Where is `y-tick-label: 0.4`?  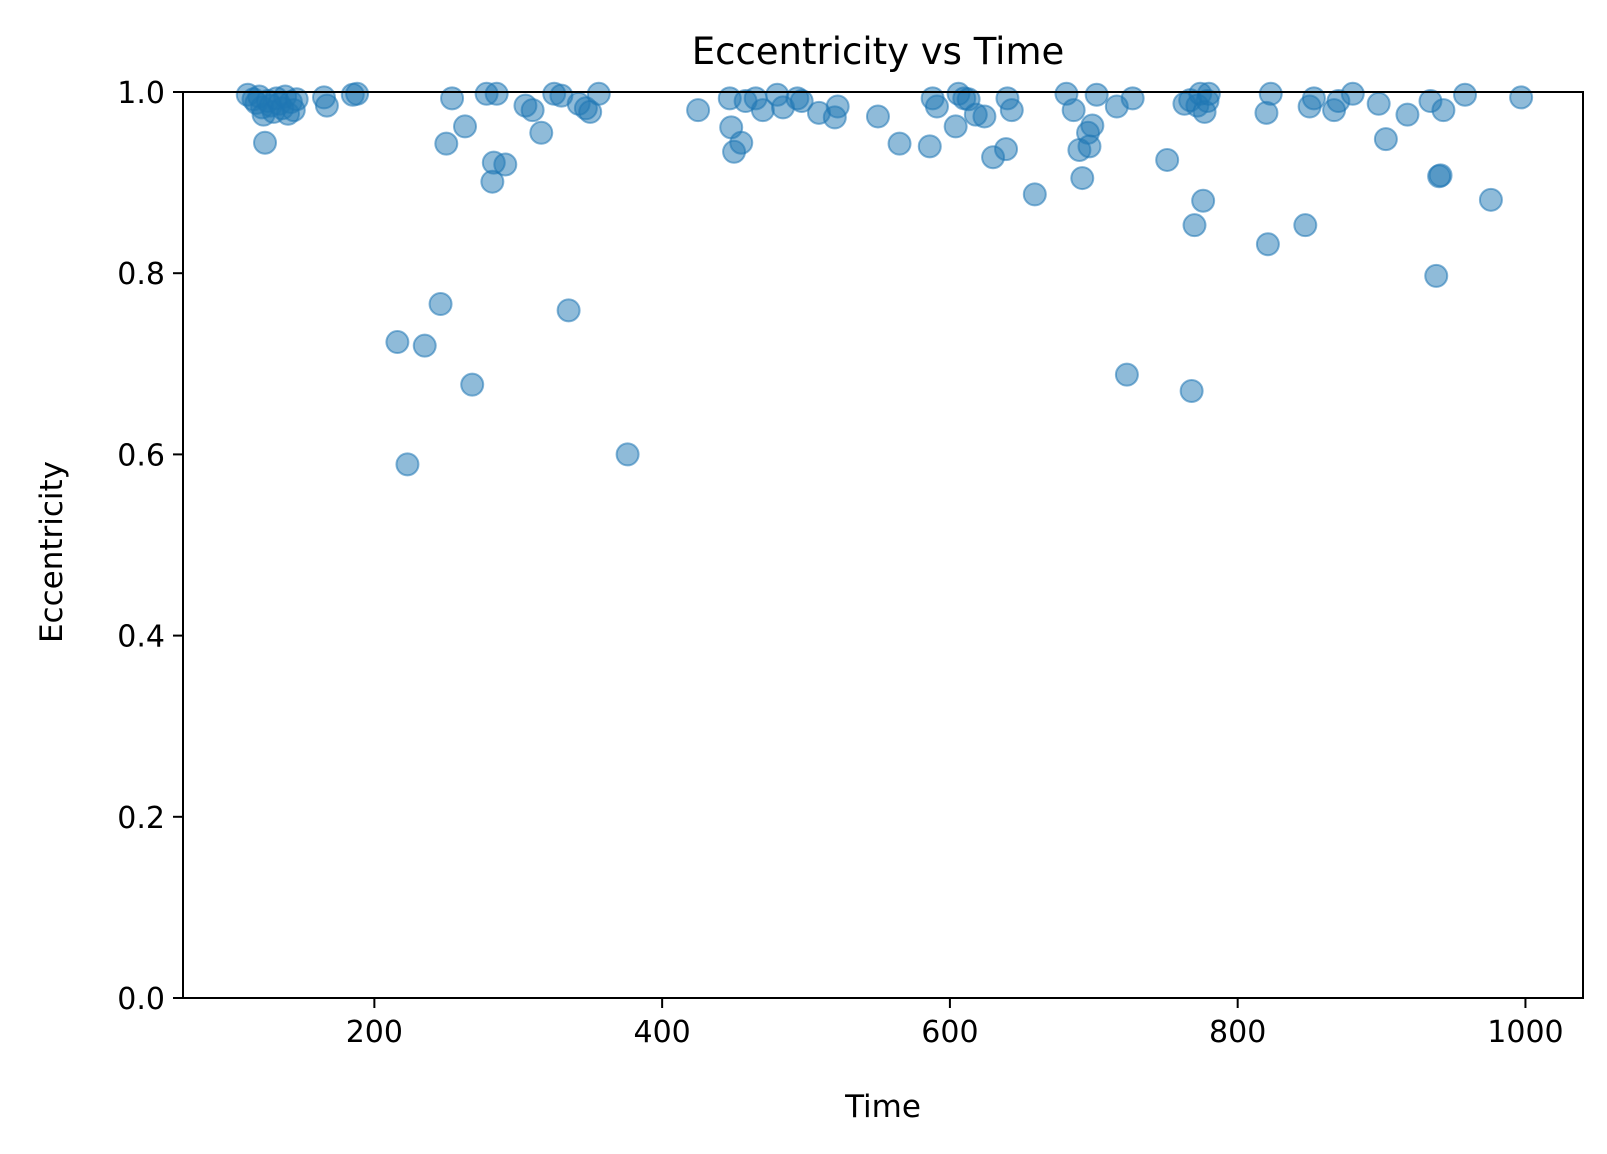
y-tick-label: 0.4 is located at coordinates (141, 637).